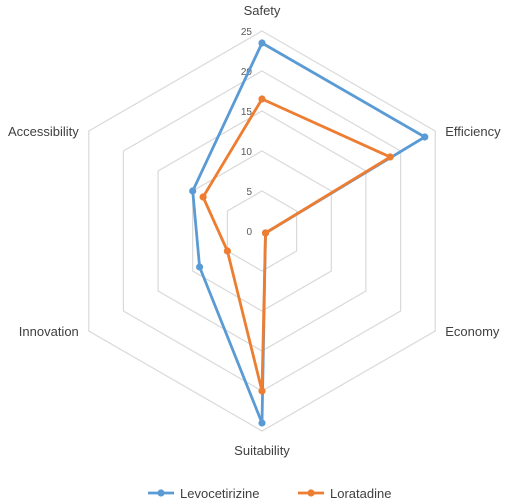 The image size is (505, 501). I want to click on category-label-innovation: Innovation, so click(49, 331).